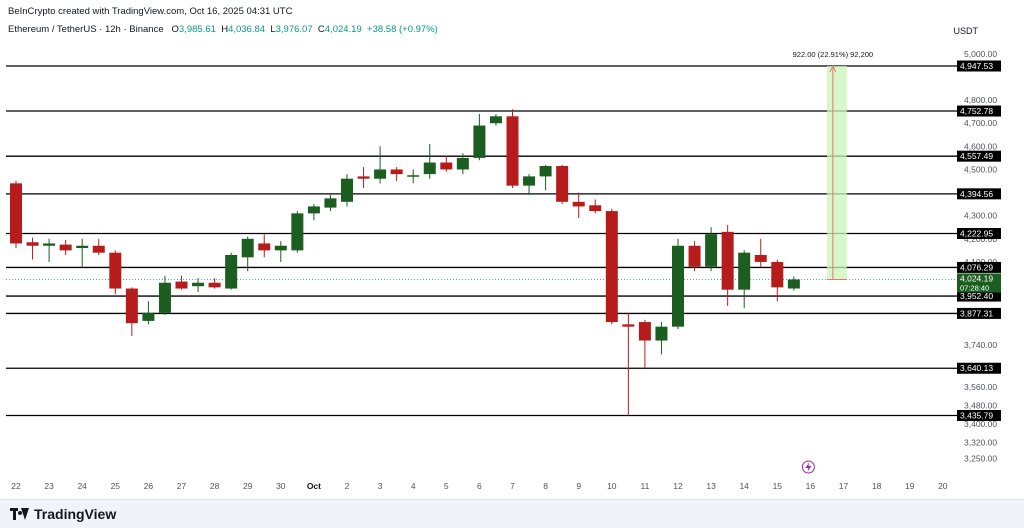  I want to click on level-price-label: 4,222.95, so click(976, 234).